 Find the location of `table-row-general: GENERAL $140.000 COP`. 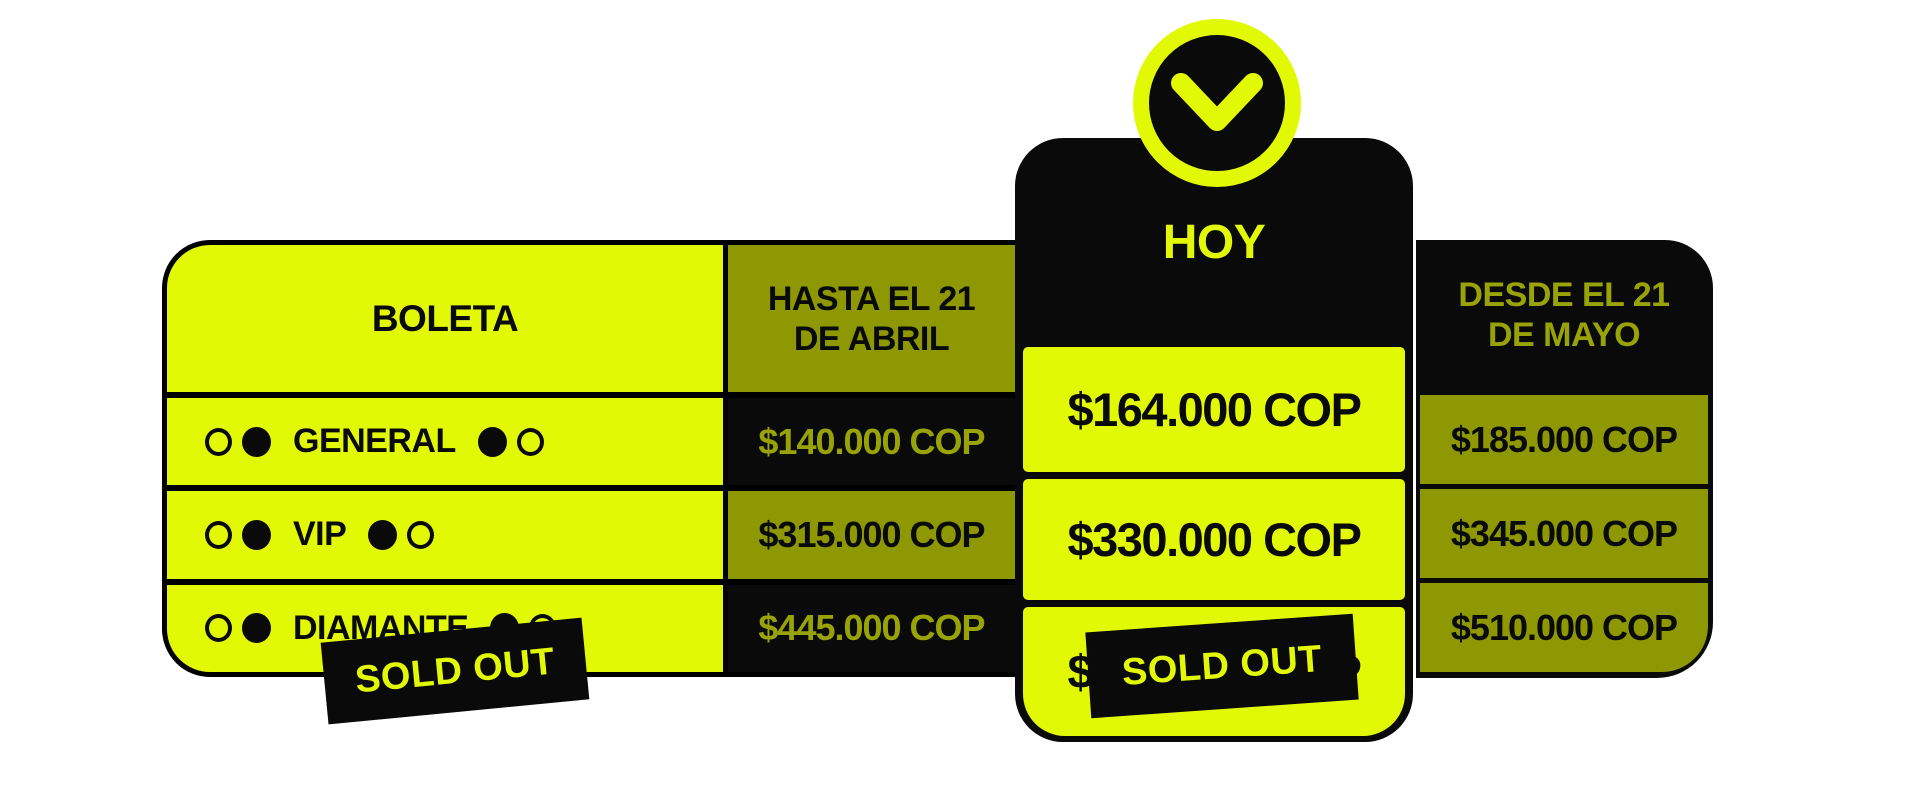

table-row-general: GENERAL $140.000 COP is located at coordinates (591, 439).